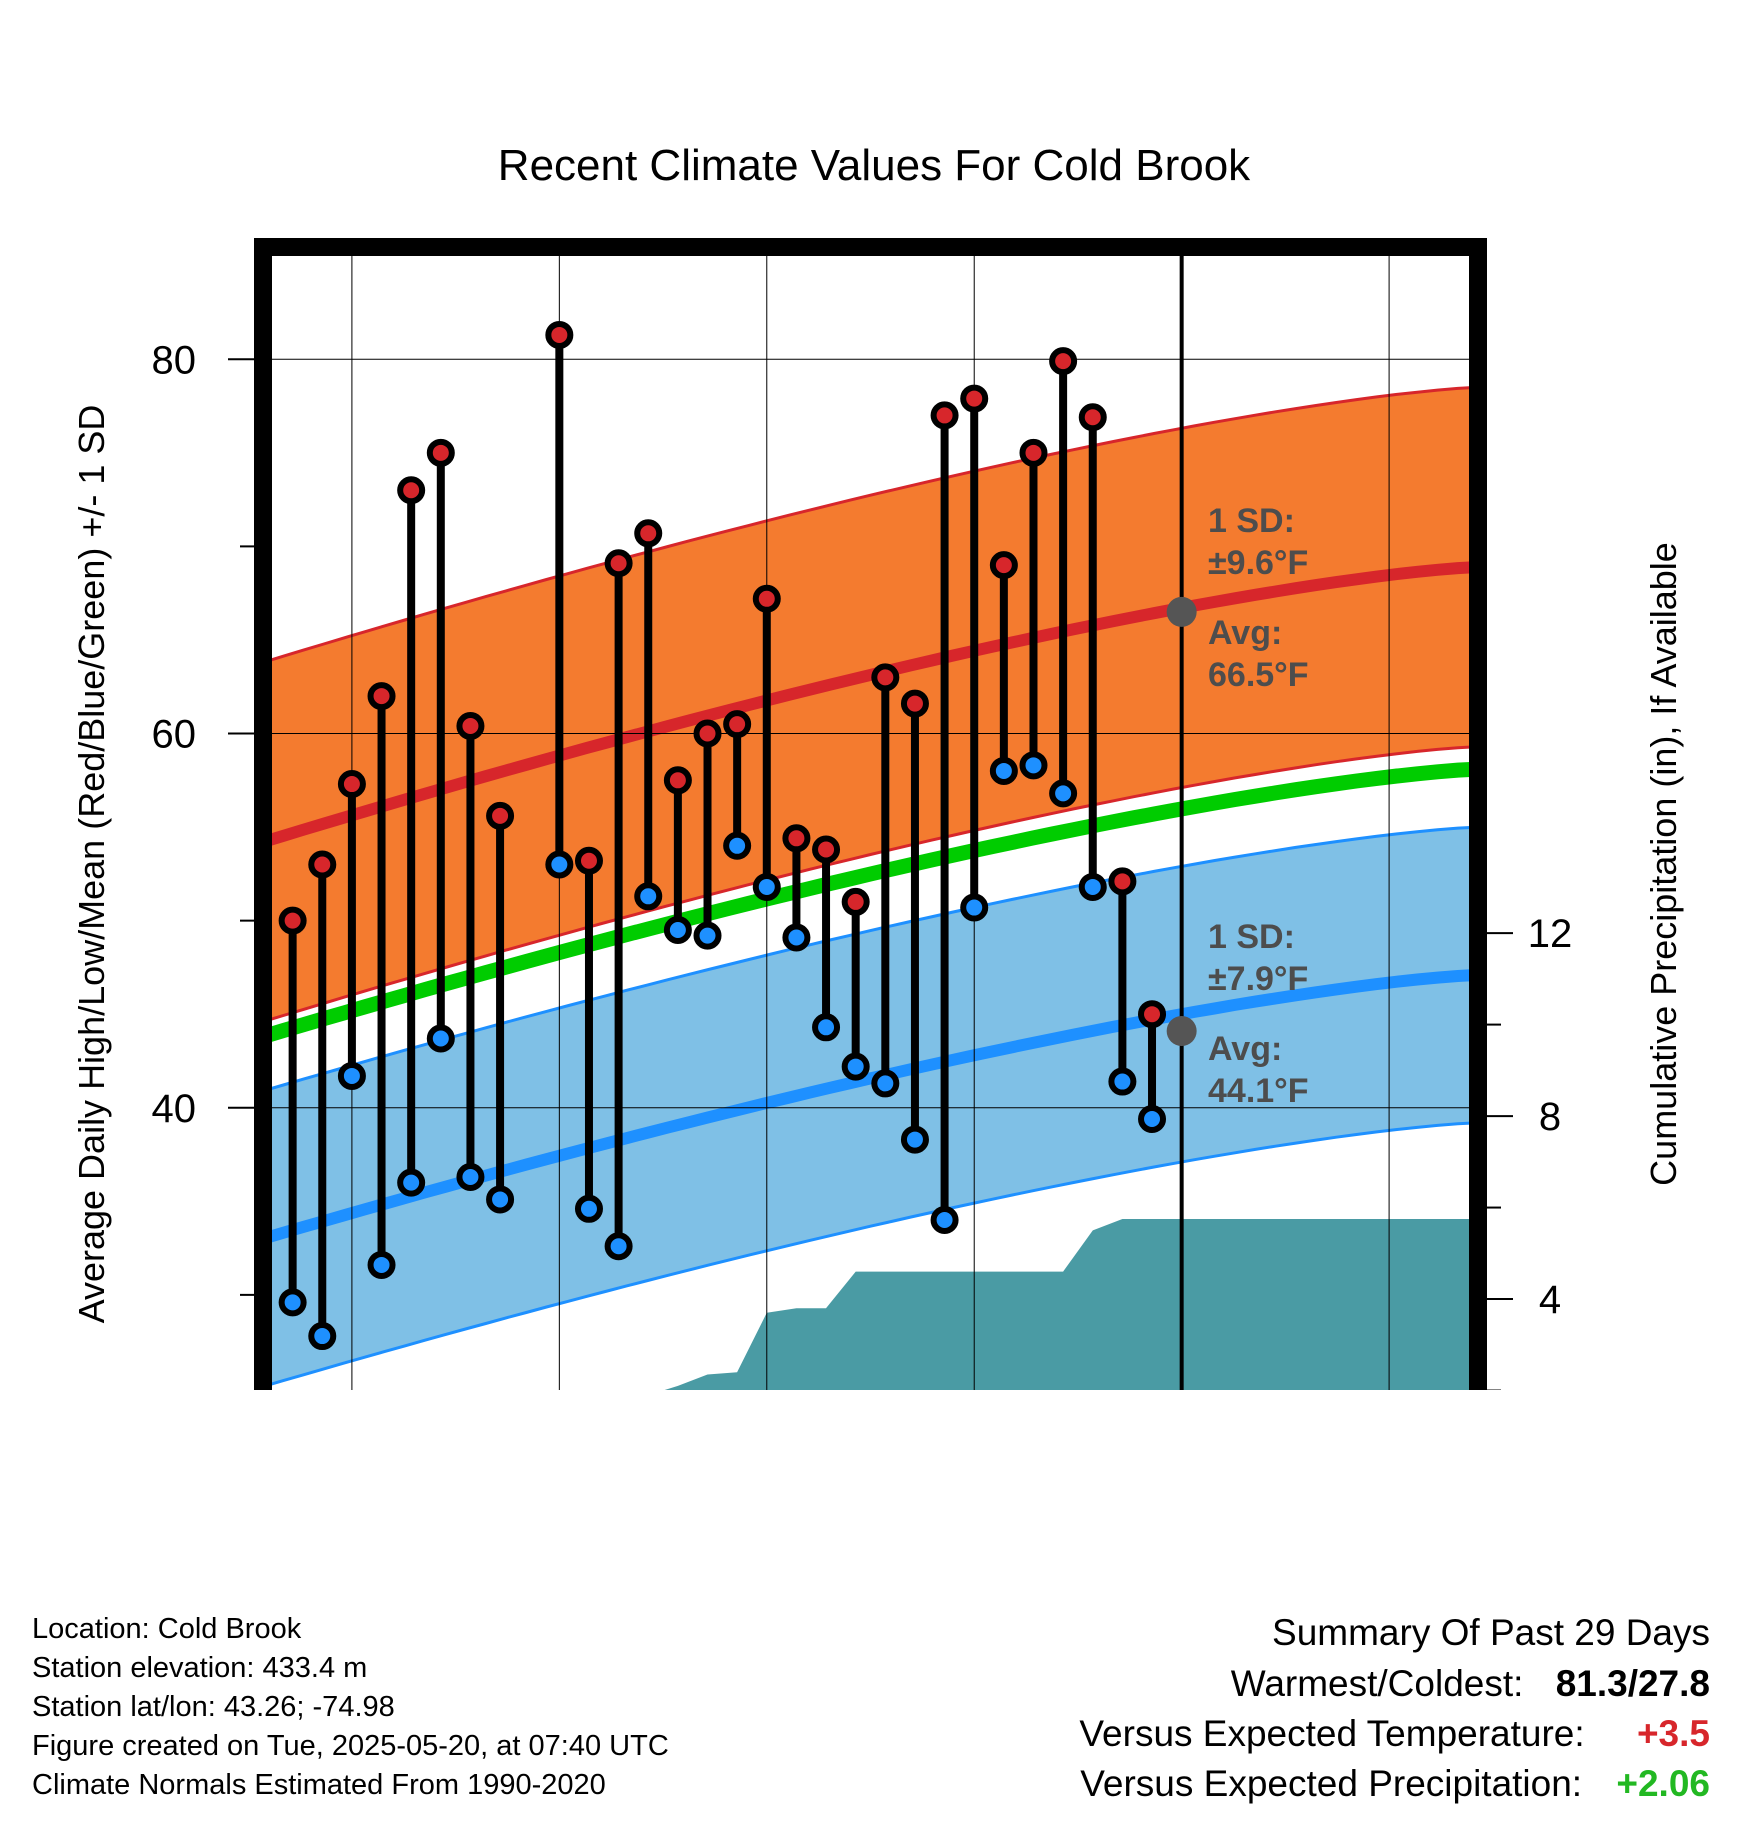 This screenshot has height=1828, width=1748. What do you see at coordinates (1071, 1304) in the screenshot?
I see `cumulative-precip-area` at bounding box center [1071, 1304].